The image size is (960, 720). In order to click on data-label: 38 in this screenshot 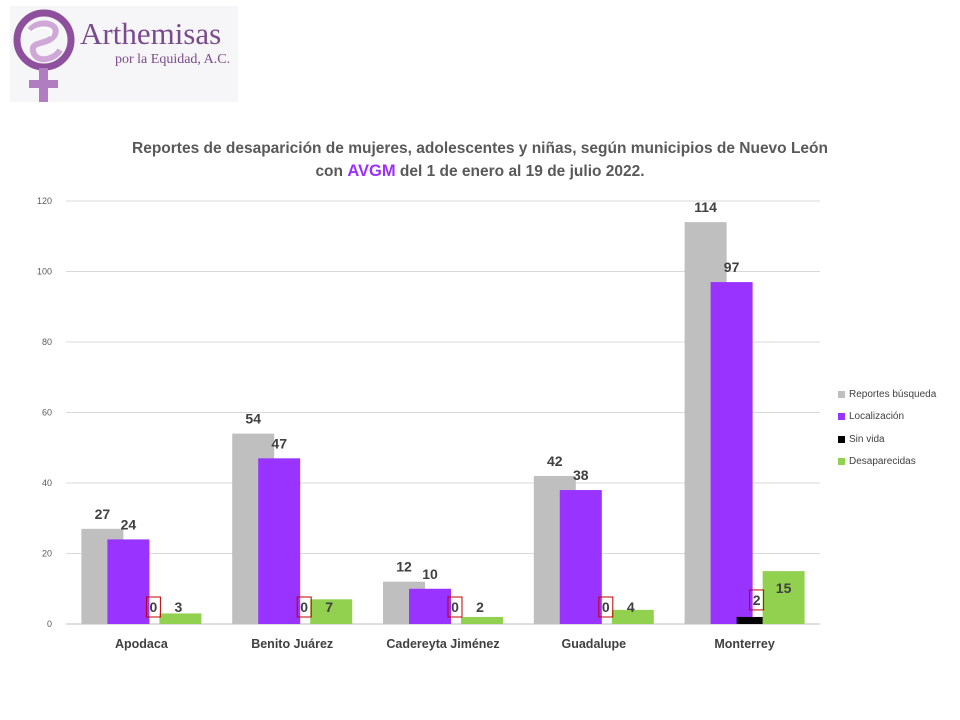, I will do `click(581, 475)`.